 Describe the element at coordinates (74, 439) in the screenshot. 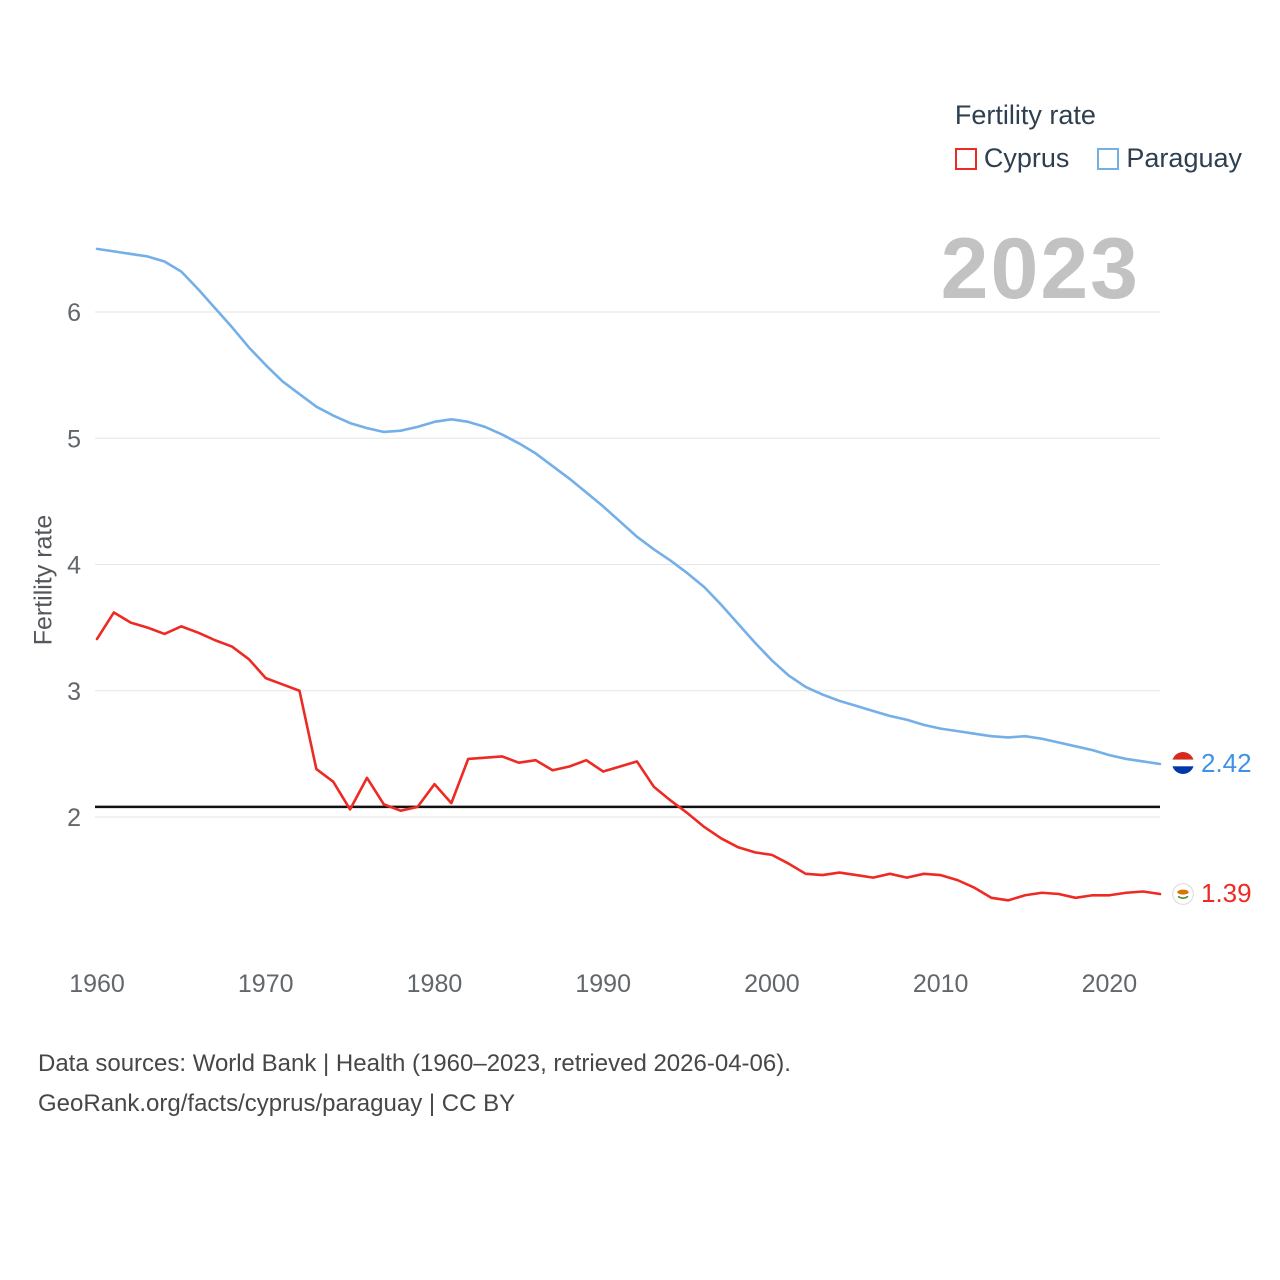

I see `svg-text: 5` at that location.